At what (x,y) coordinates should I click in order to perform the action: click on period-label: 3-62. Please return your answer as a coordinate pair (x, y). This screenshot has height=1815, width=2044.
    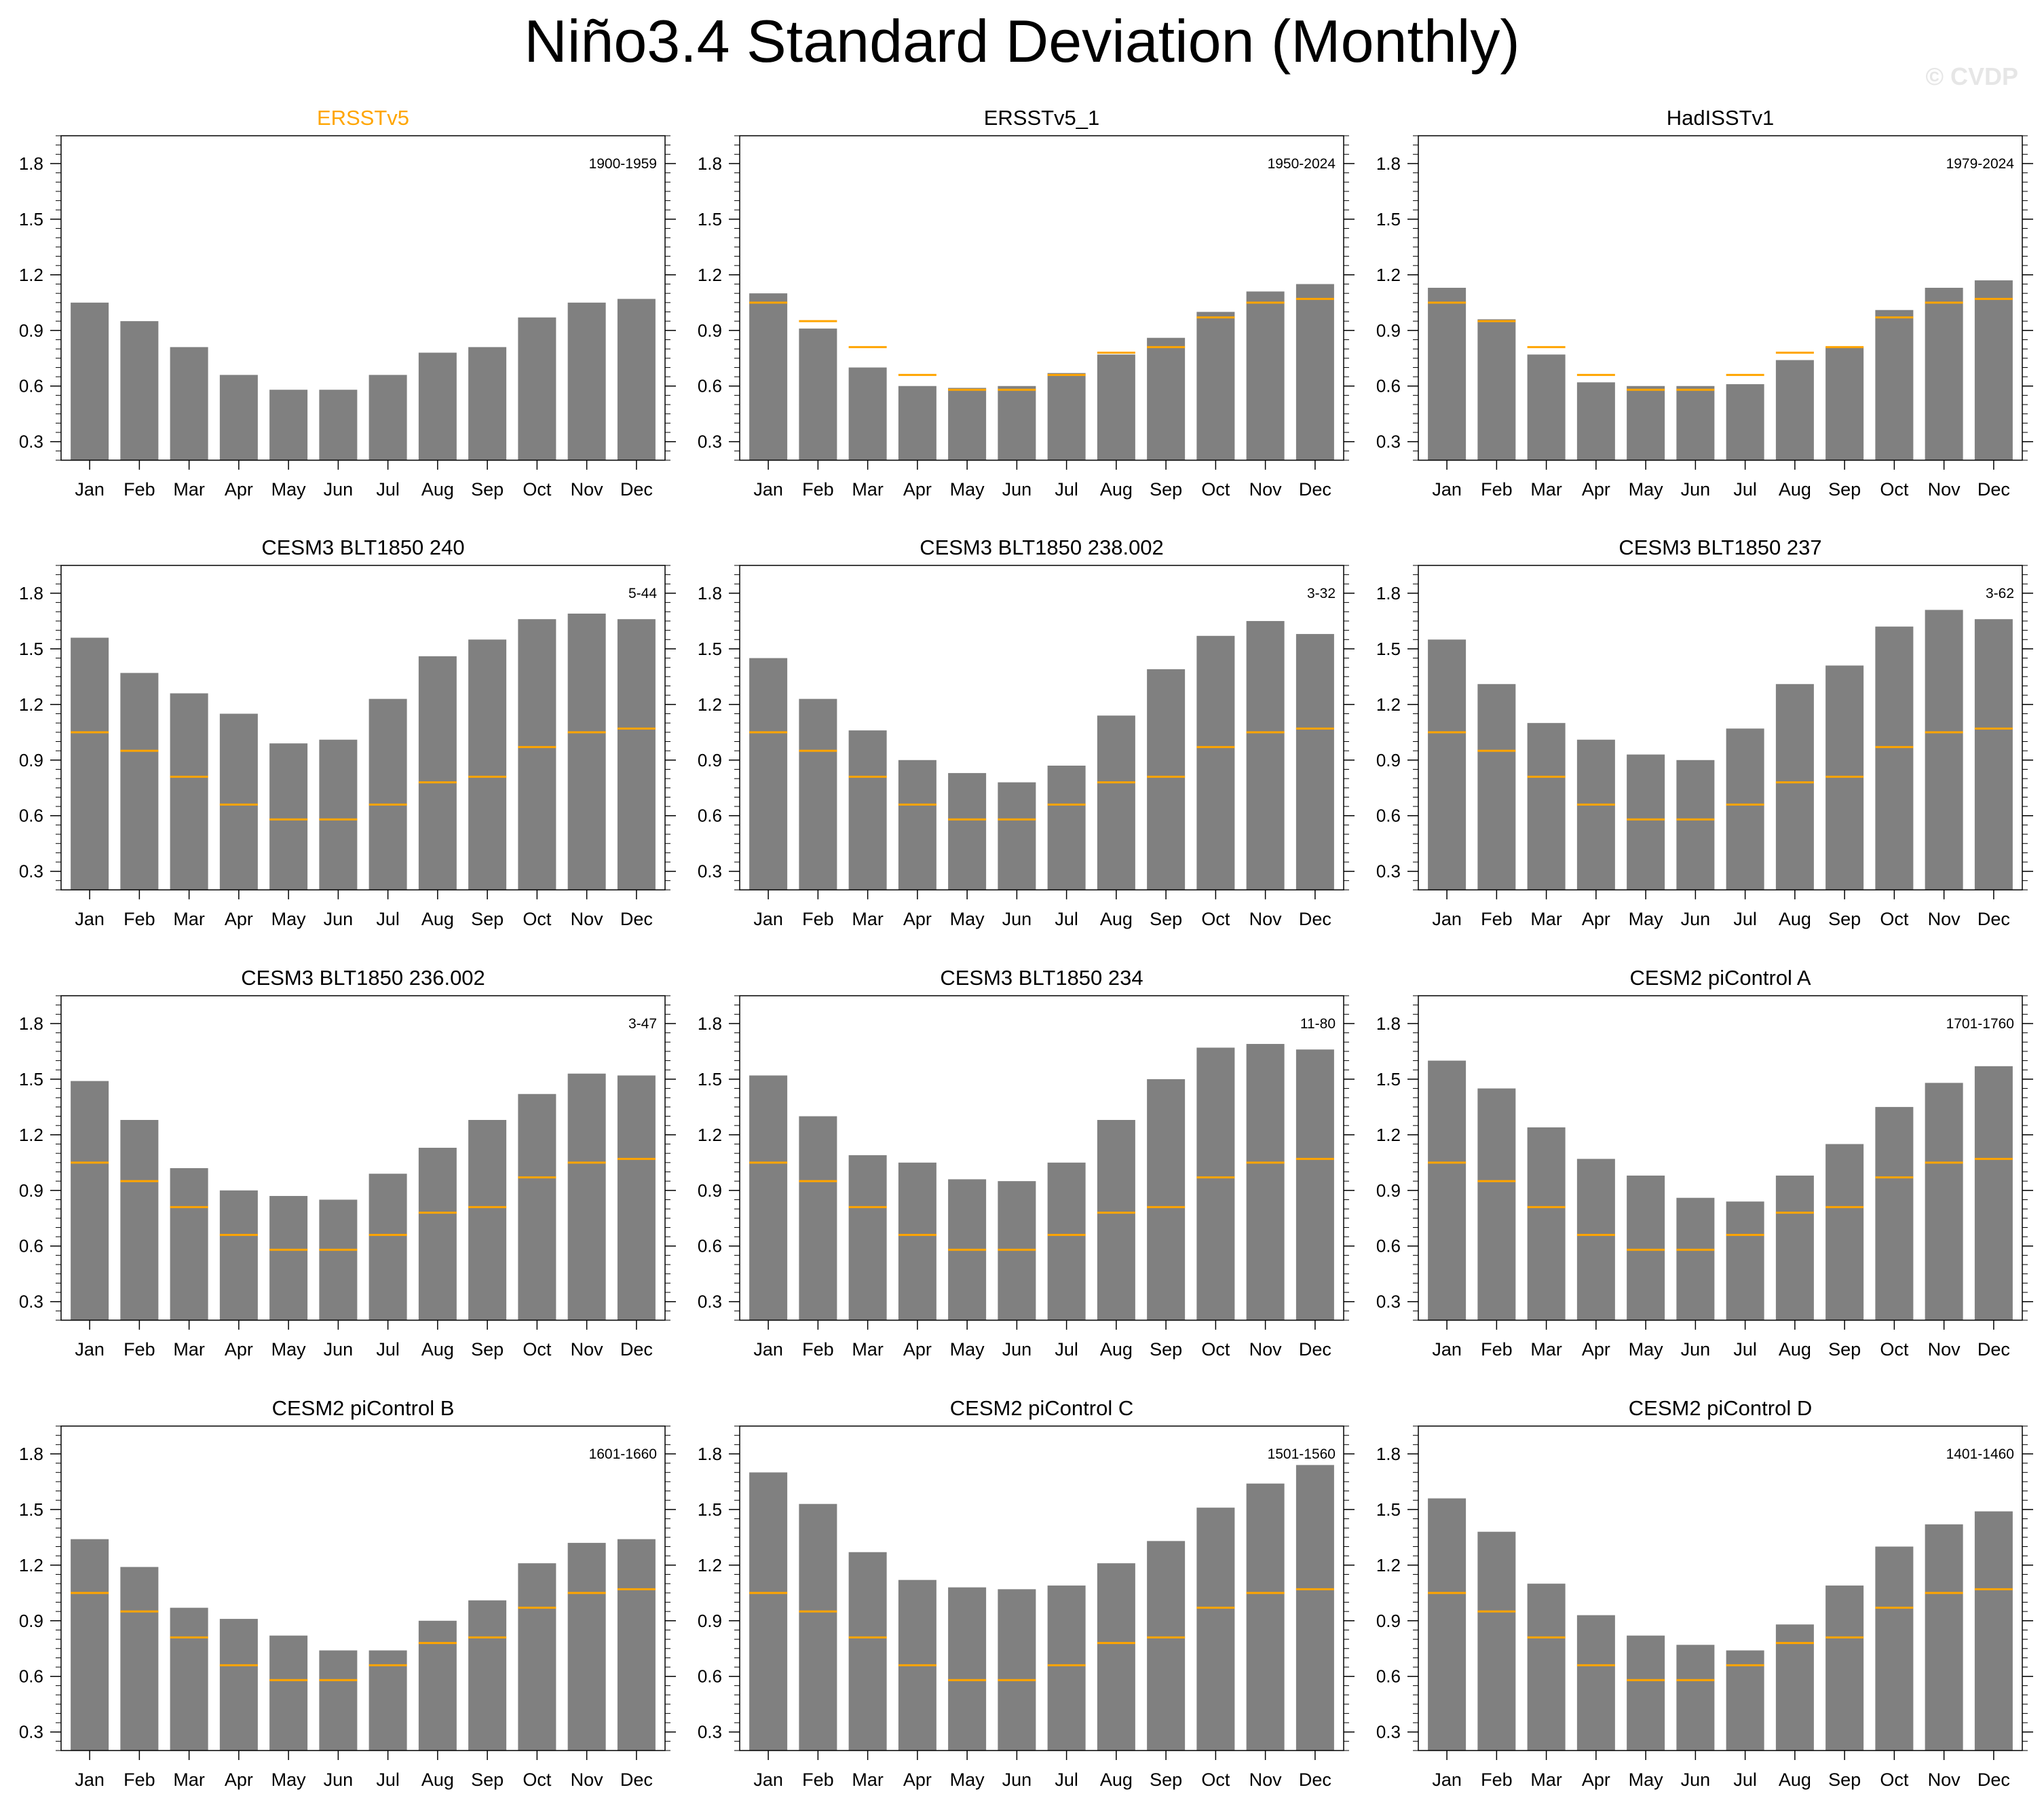
    Looking at the image, I should click on (2000, 593).